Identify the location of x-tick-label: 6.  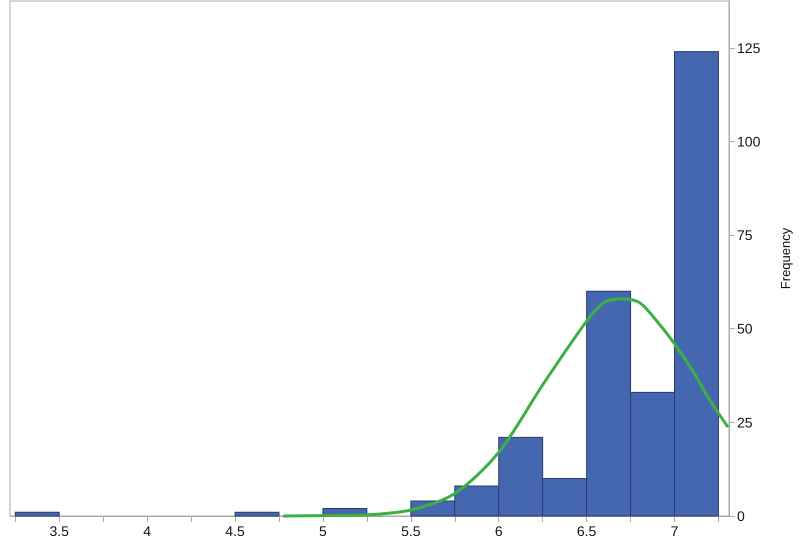
(498, 531).